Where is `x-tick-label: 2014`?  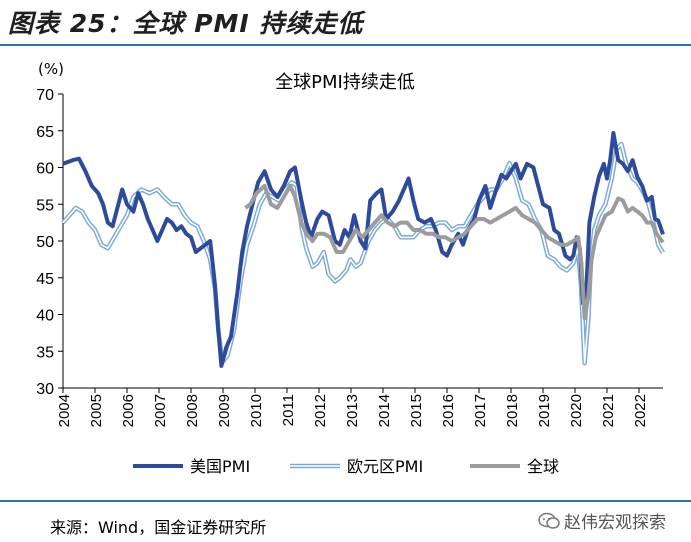 x-tick-label: 2014 is located at coordinates (384, 410).